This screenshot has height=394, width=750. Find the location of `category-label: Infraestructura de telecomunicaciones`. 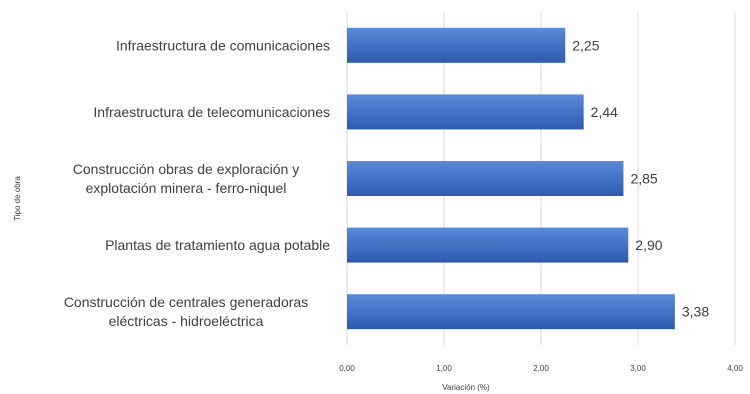

category-label: Infraestructura de telecomunicaciones is located at coordinates (211, 112).